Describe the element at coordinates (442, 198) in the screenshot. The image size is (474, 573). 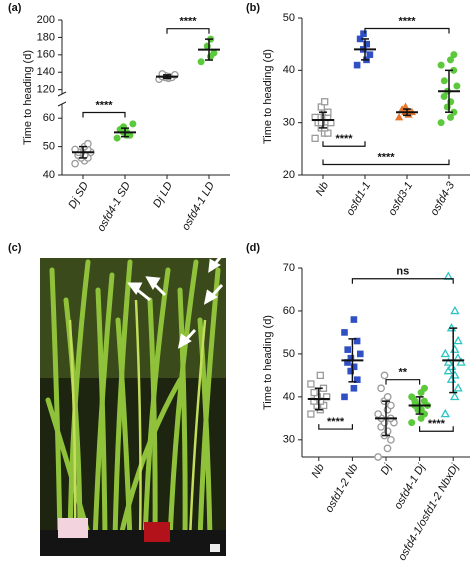
I see `x-tick-label: osfd4-3` at that location.